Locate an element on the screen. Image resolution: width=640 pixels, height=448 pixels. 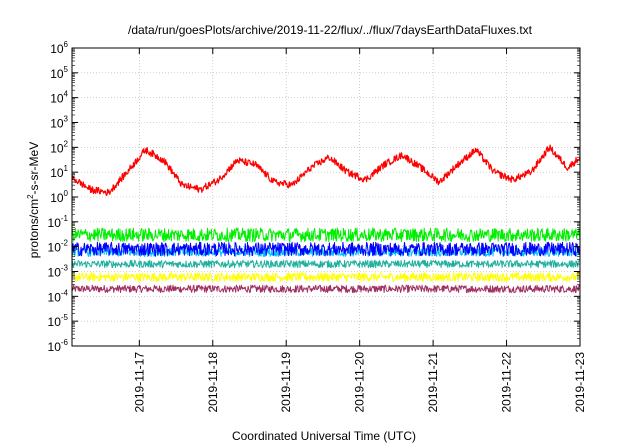
y-tick-exp: 6 is located at coordinates (66, 44).